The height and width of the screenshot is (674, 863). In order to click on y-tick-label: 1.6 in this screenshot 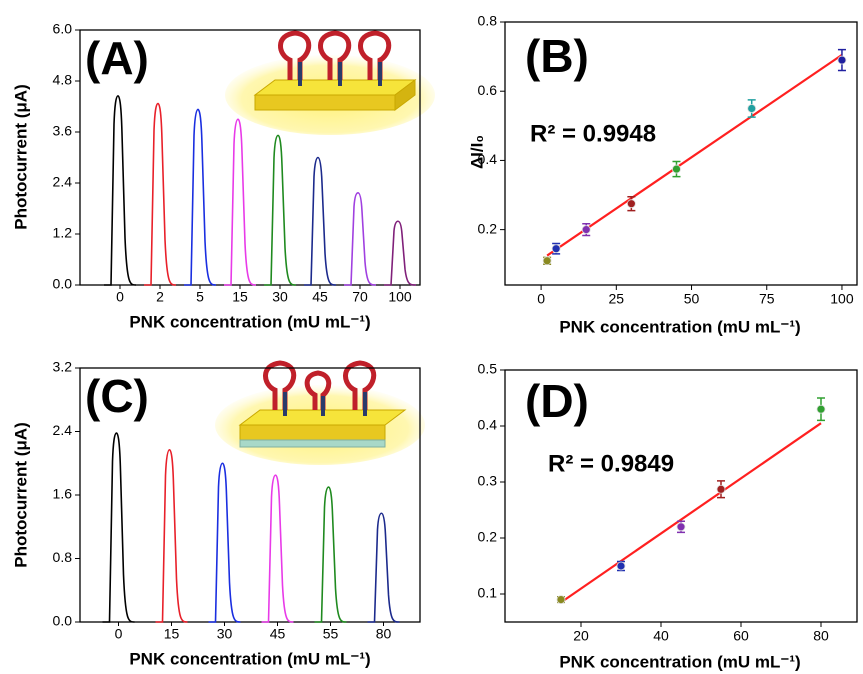, I will do `click(63, 494)`.